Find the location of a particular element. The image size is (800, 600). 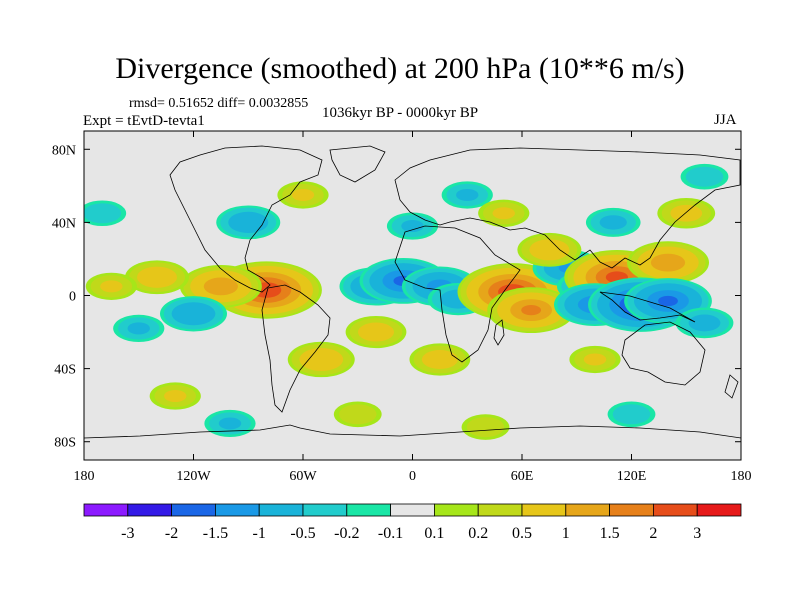

colorbar-label: 2 is located at coordinates (653, 533).